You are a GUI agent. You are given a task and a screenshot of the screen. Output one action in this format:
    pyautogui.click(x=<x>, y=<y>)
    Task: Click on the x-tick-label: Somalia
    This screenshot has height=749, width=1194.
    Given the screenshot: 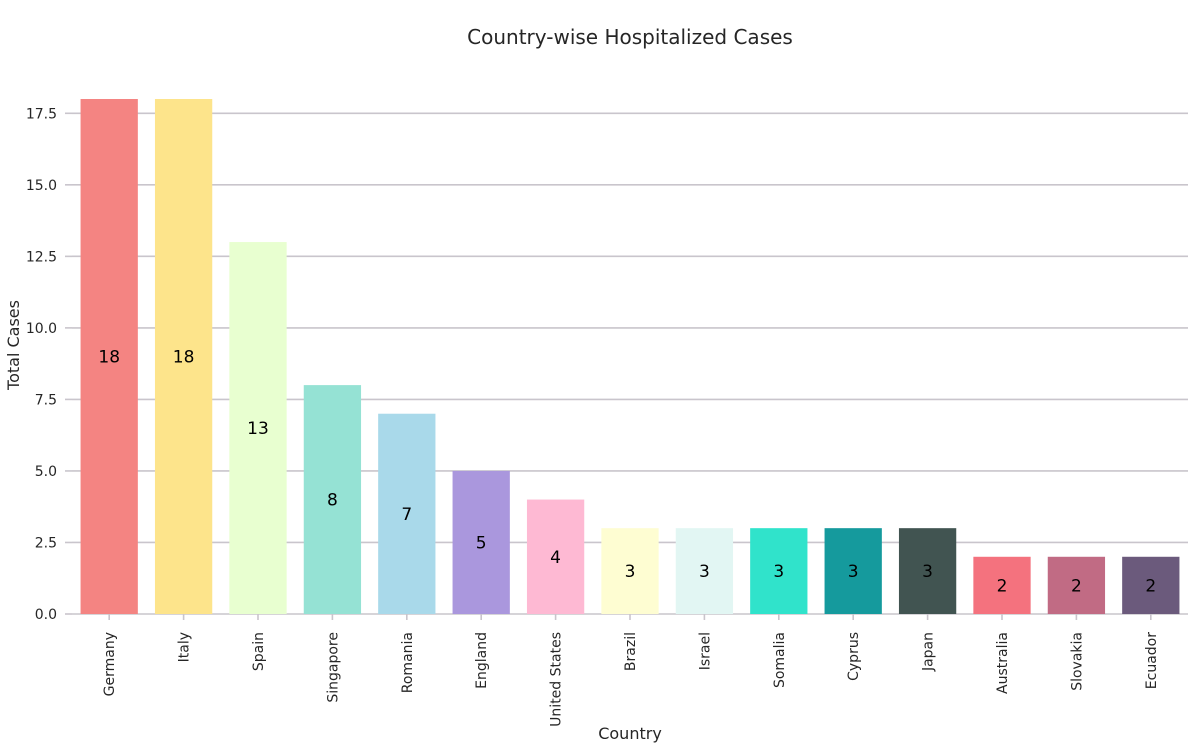 What is the action you would take?
    pyautogui.click(x=780, y=660)
    